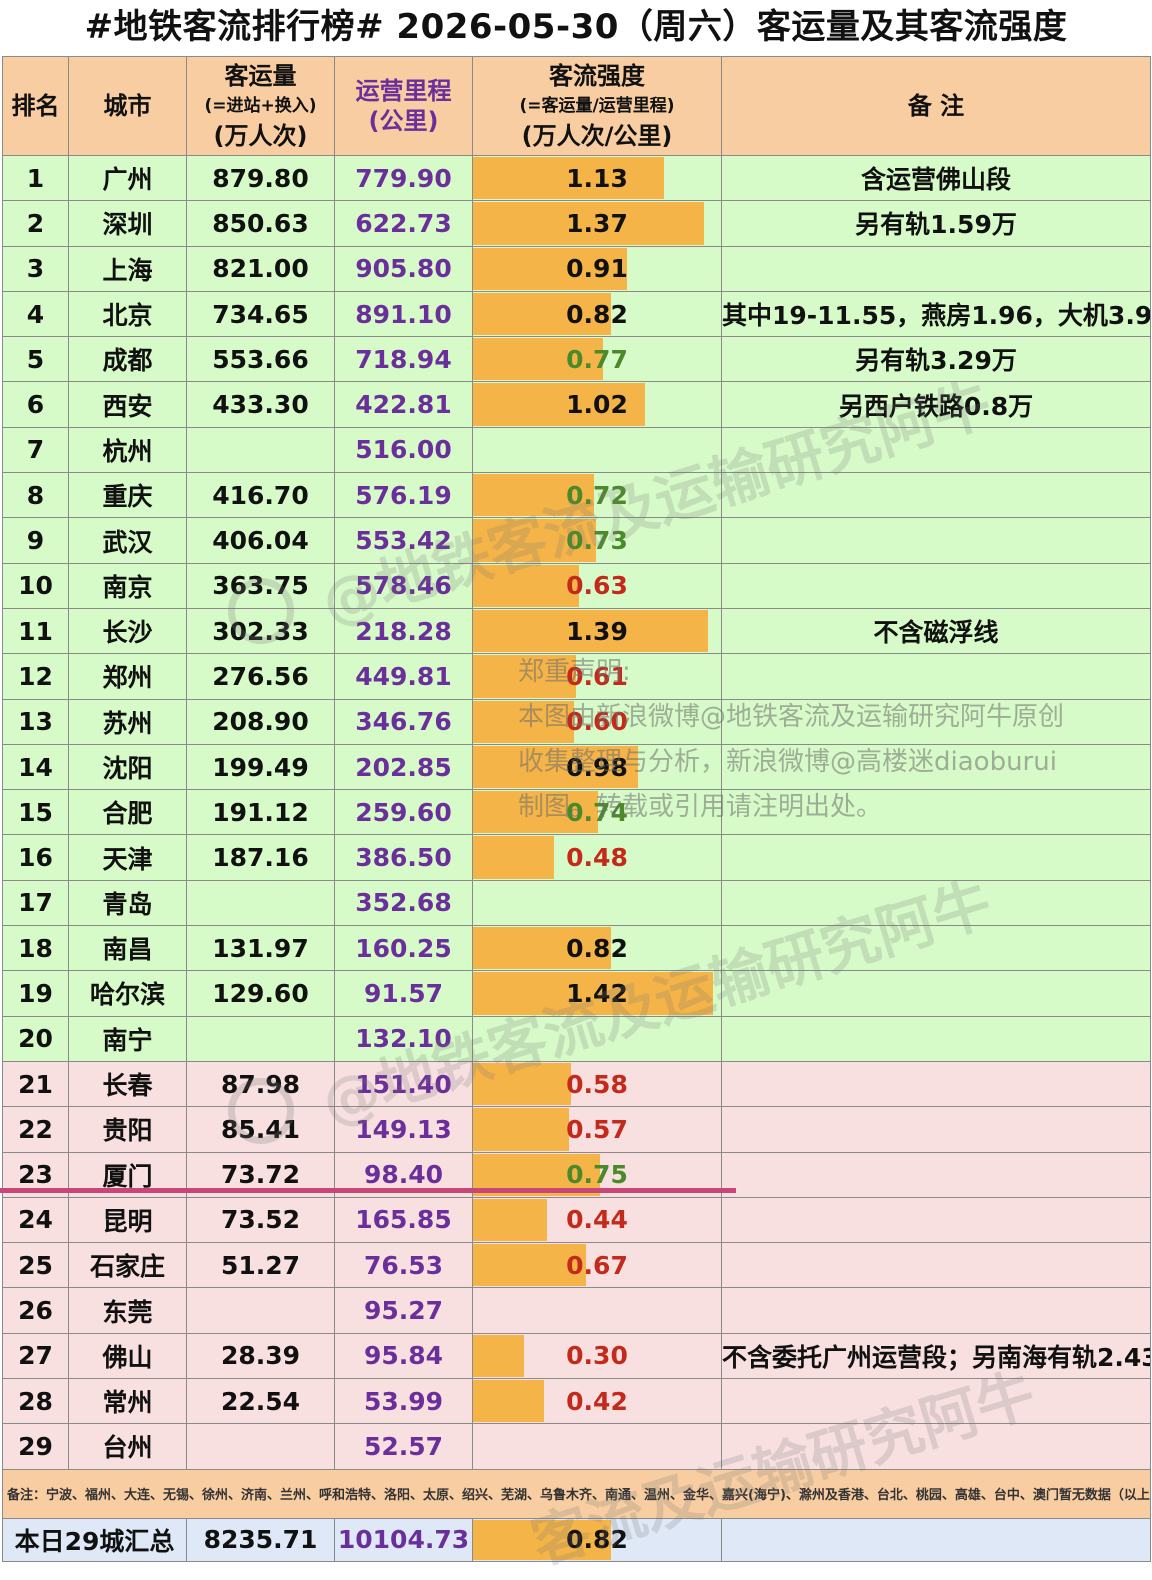 This screenshot has height=1580, width=1152. I want to click on volume-cell: 208.90, so click(260, 721).